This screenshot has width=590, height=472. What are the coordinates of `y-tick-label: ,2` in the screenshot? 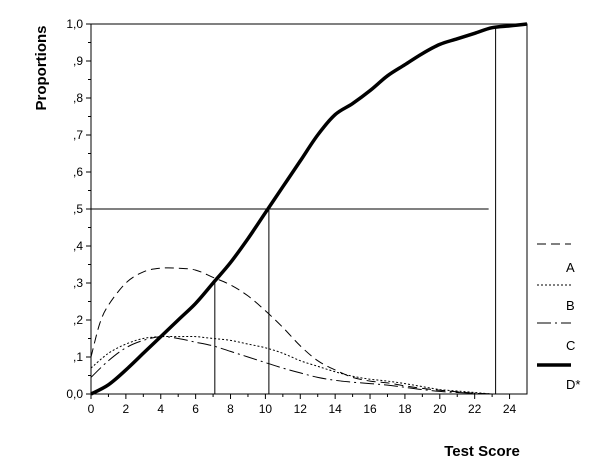 It's located at (78, 320).